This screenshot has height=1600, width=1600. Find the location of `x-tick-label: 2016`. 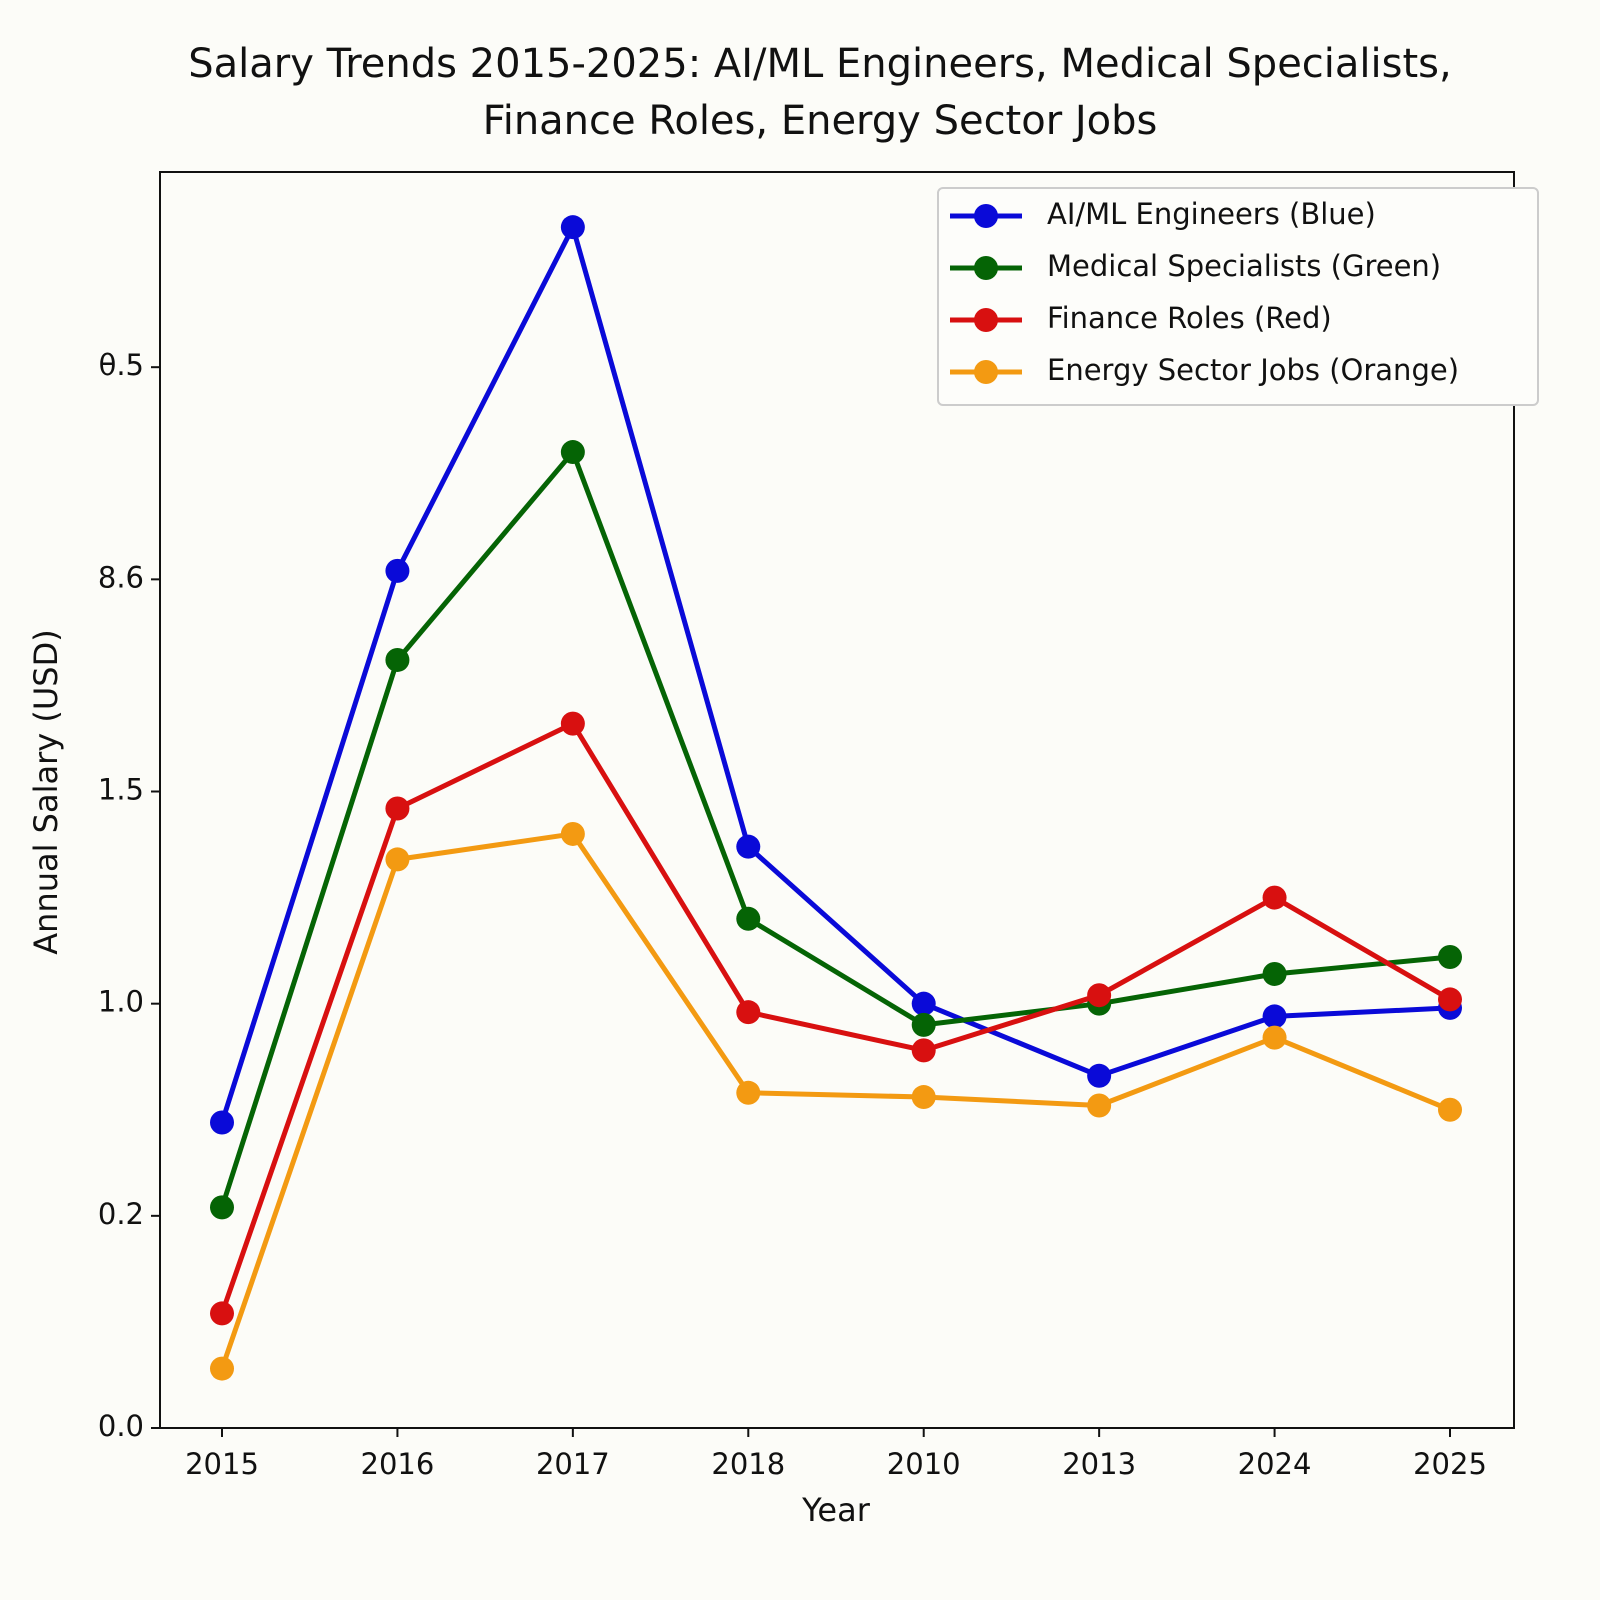

x-tick-label: 2016 is located at coordinates (398, 1464).